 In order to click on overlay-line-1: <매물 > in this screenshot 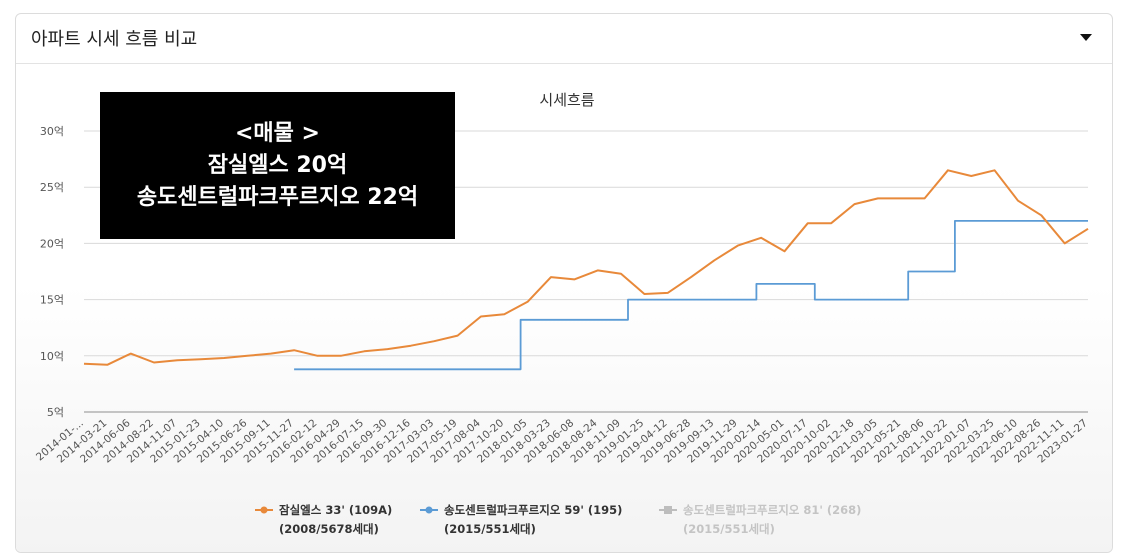, I will do `click(277, 133)`.